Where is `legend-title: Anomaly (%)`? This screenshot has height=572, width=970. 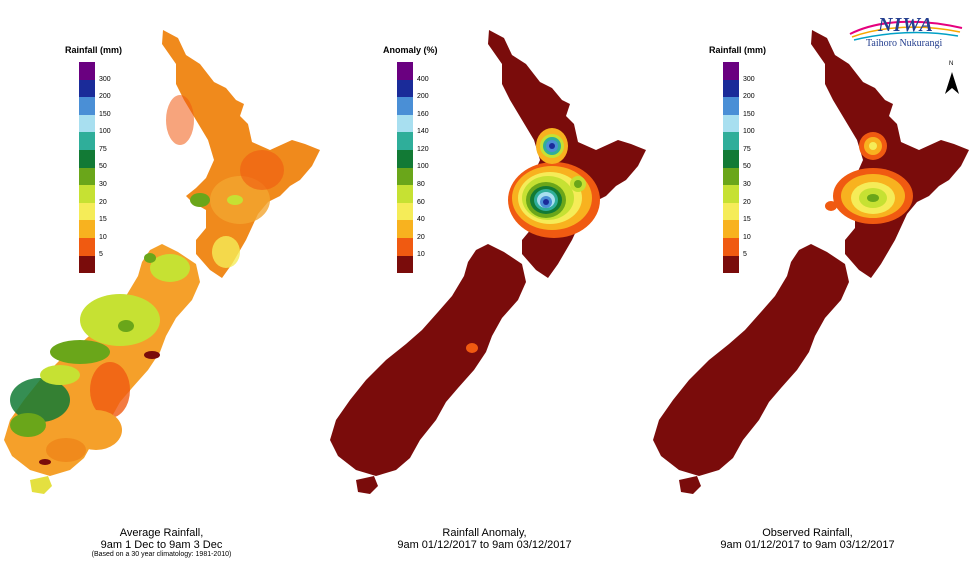 legend-title: Anomaly (%) is located at coordinates (410, 50).